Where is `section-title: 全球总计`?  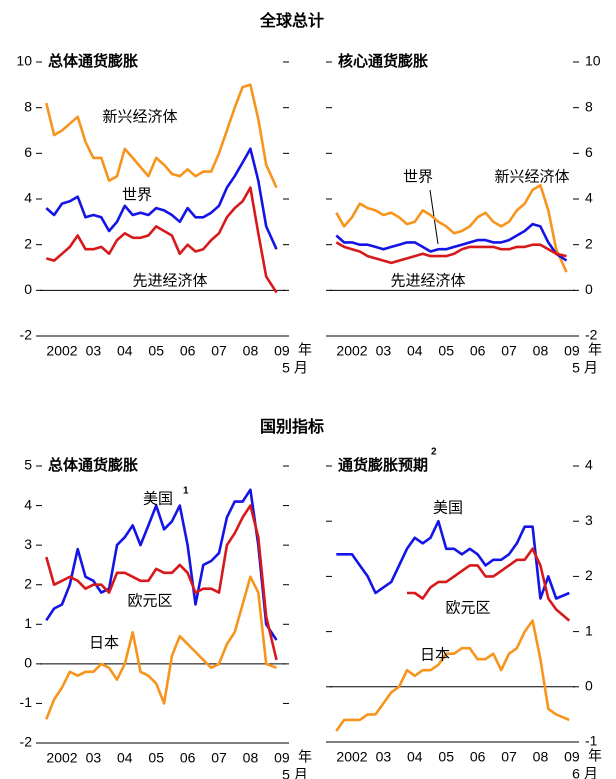
section-title: 全球总计 is located at coordinates (291, 20).